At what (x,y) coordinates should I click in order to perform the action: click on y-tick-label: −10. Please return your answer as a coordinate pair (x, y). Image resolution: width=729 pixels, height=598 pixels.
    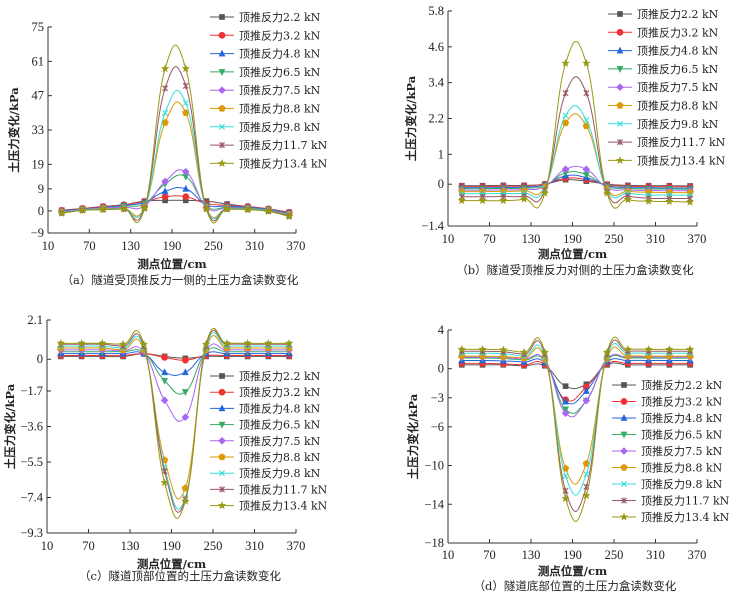
    Looking at the image, I should click on (434, 466).